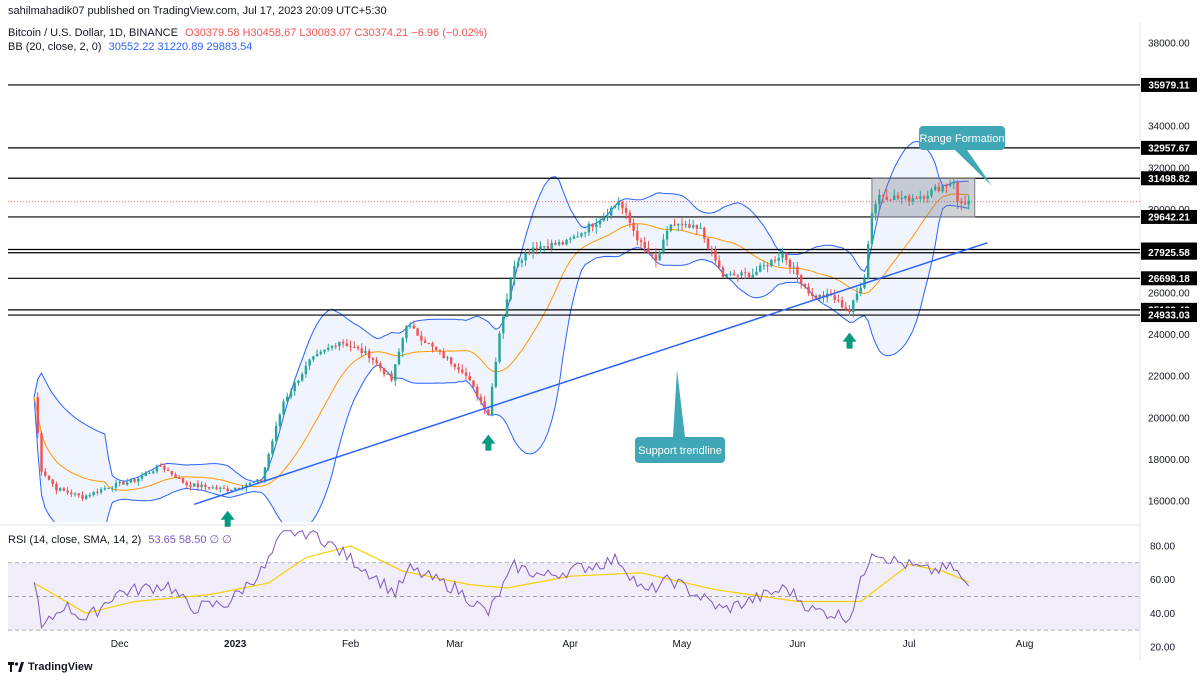  I want to click on price-tick-label: 22000.00, so click(1169, 377).